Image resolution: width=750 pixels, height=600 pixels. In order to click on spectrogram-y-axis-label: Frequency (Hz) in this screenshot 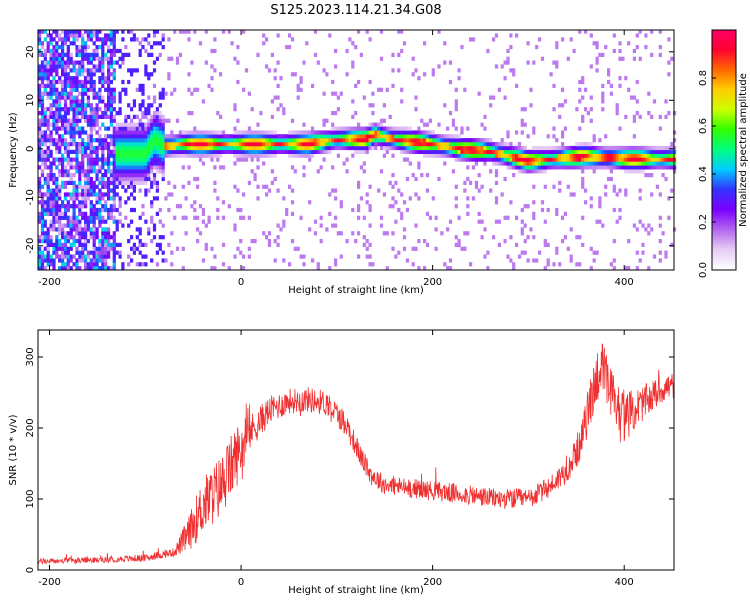, I will do `click(13, 150)`.